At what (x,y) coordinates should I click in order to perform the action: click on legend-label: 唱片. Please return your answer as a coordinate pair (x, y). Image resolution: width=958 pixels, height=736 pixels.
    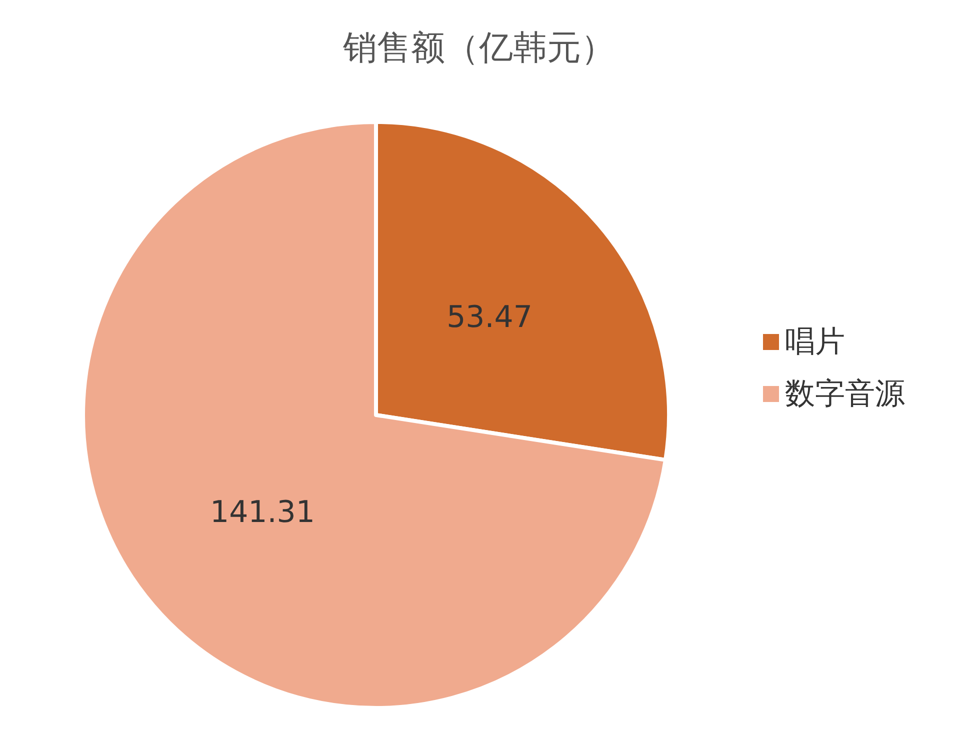
    Looking at the image, I should click on (815, 342).